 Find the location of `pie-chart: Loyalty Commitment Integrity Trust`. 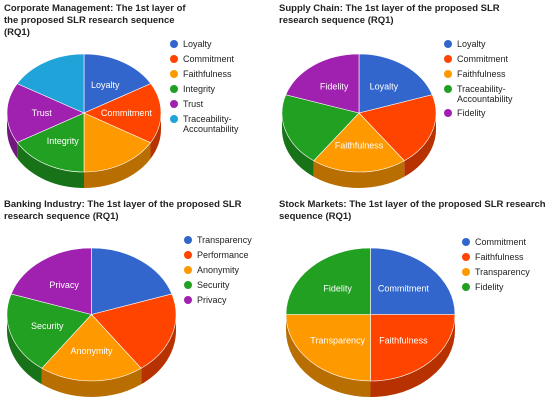

pie-chart: Loyalty Commitment Integrity Trust is located at coordinates (84, 120).